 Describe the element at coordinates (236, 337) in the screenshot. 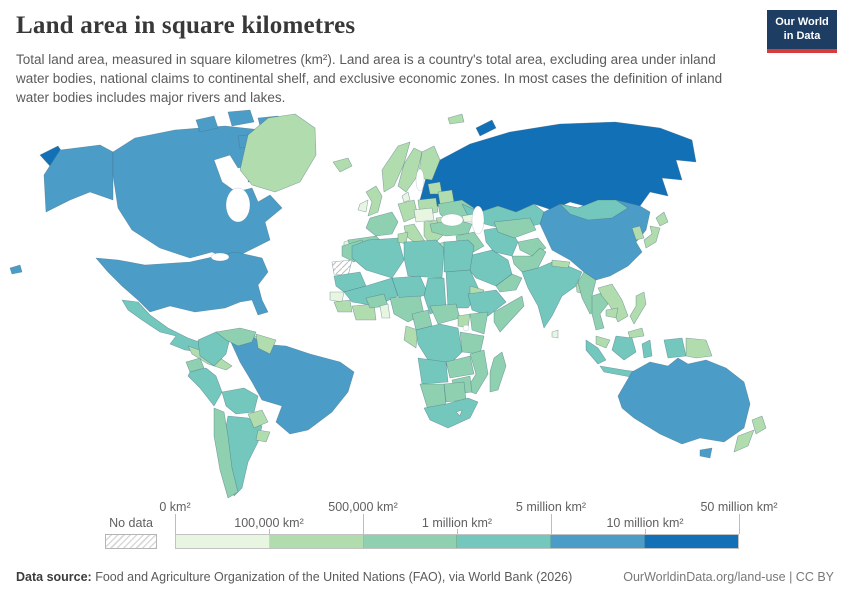

I see `country-venezuela` at that location.